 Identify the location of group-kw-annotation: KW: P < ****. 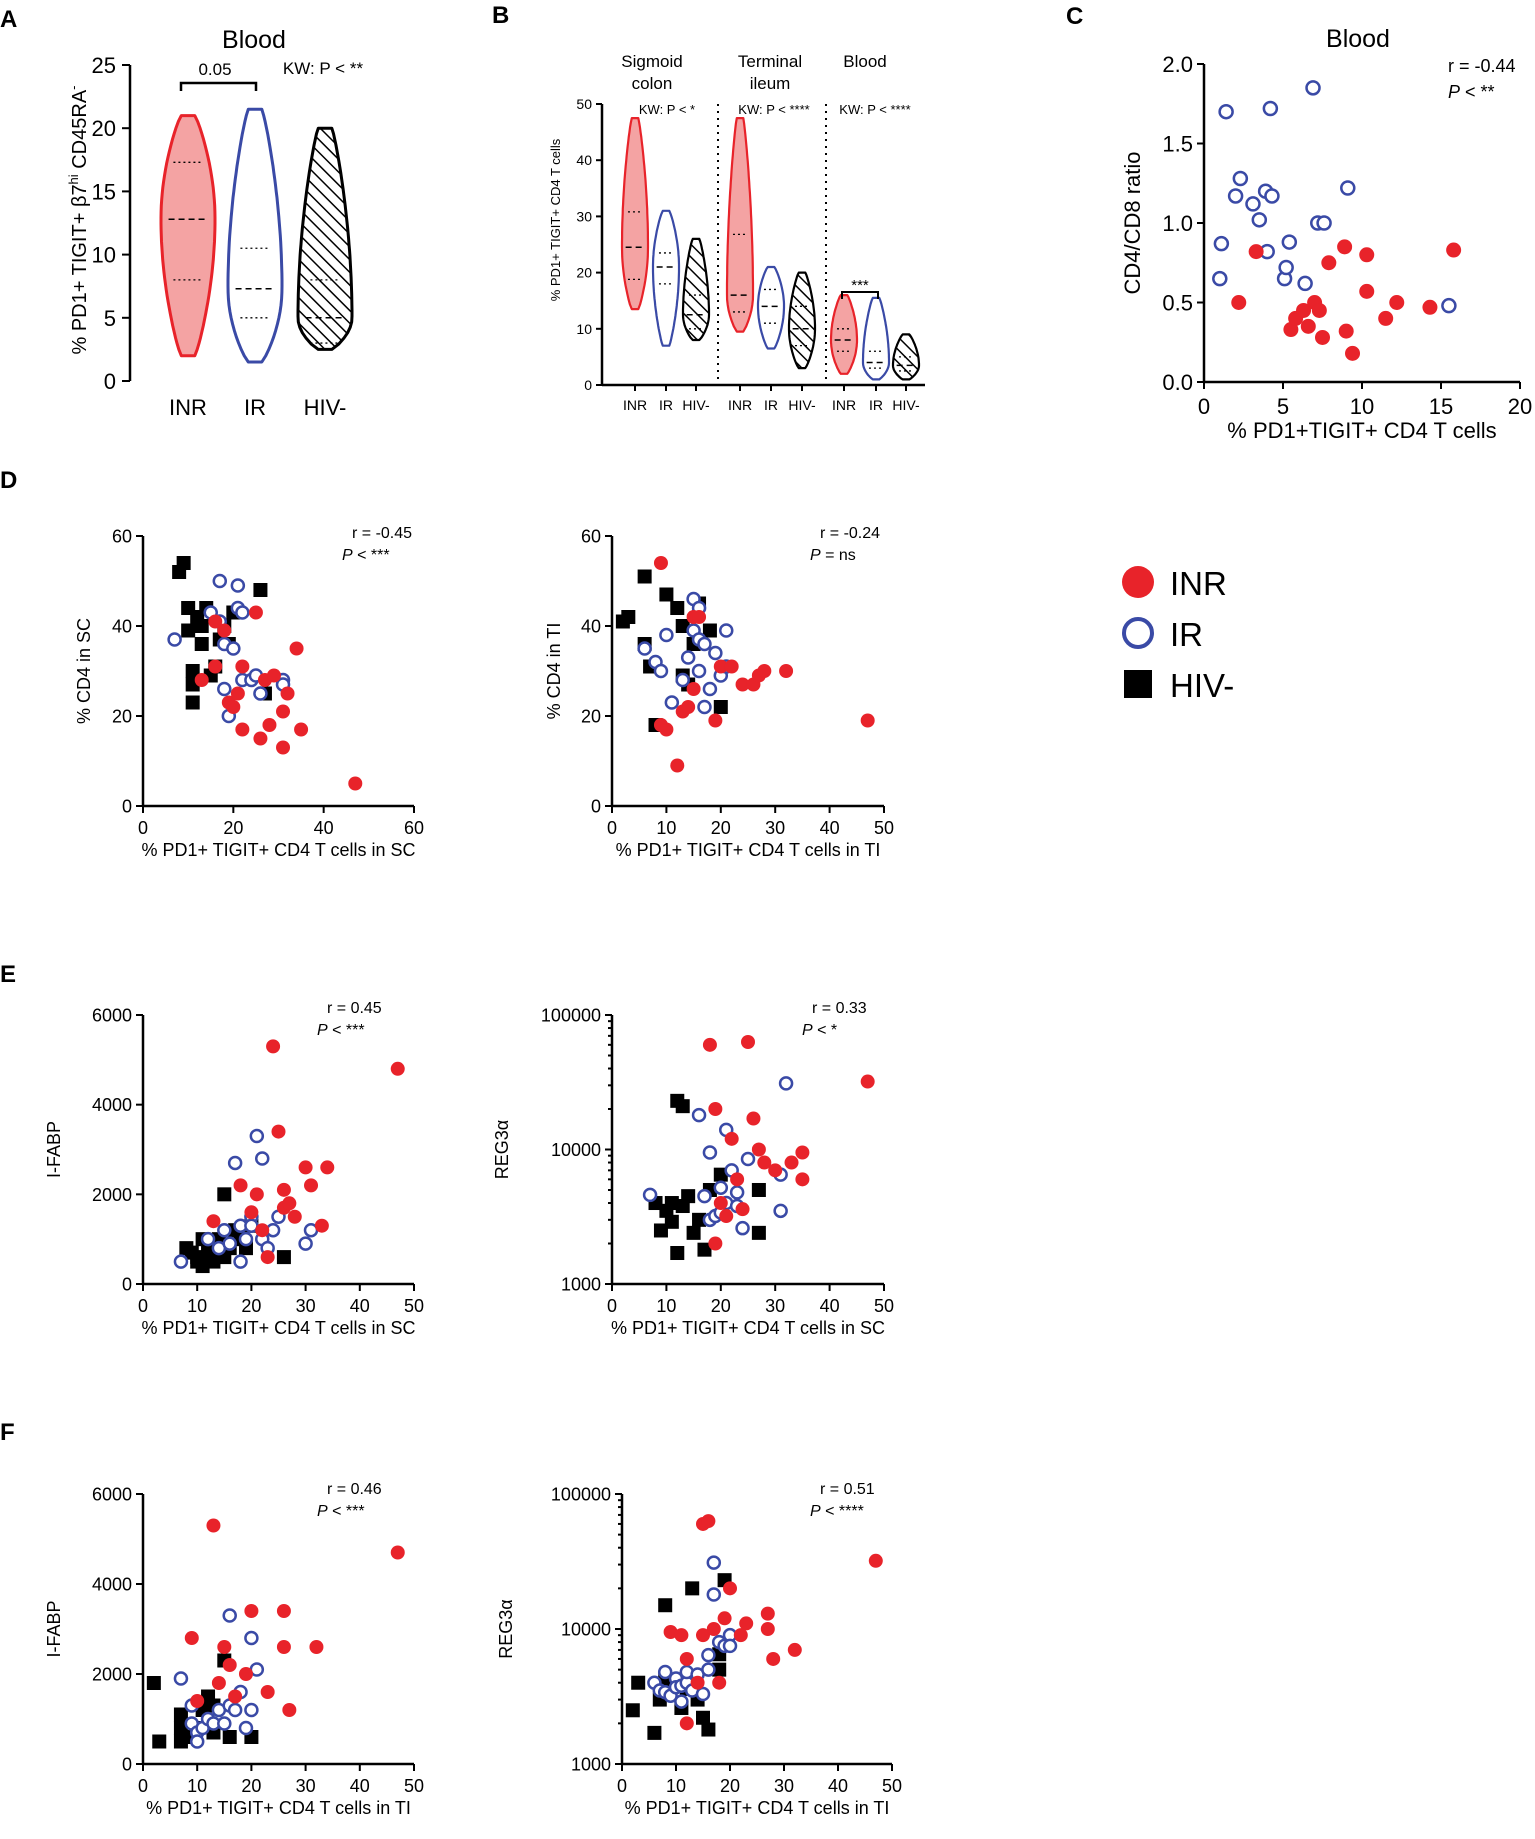
(874, 109).